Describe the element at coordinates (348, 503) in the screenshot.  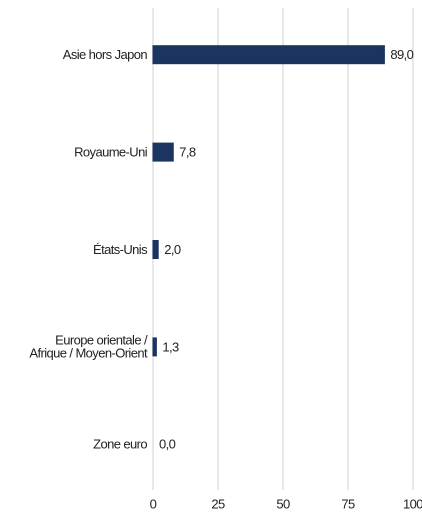
I see `x-tick-label: 75` at that location.